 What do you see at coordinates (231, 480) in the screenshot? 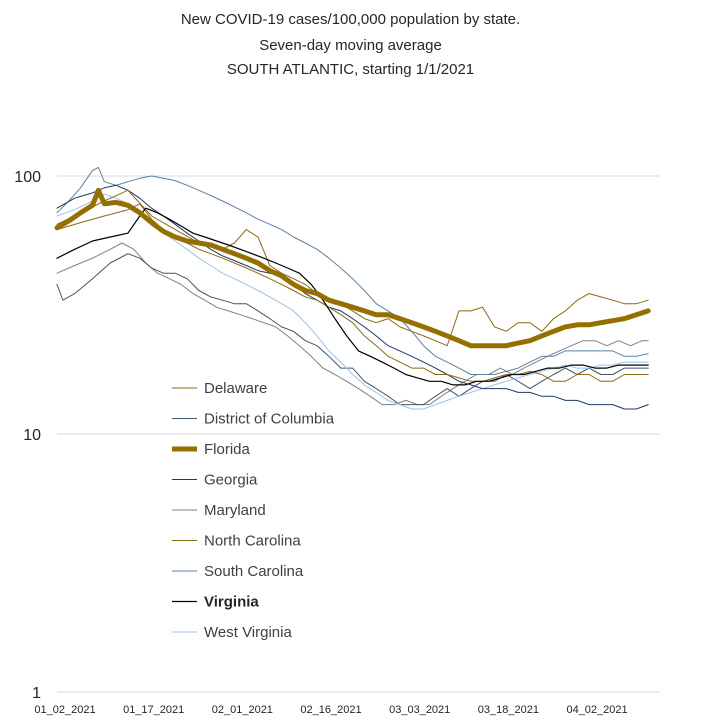
I see `legend-label: Georgia` at bounding box center [231, 480].